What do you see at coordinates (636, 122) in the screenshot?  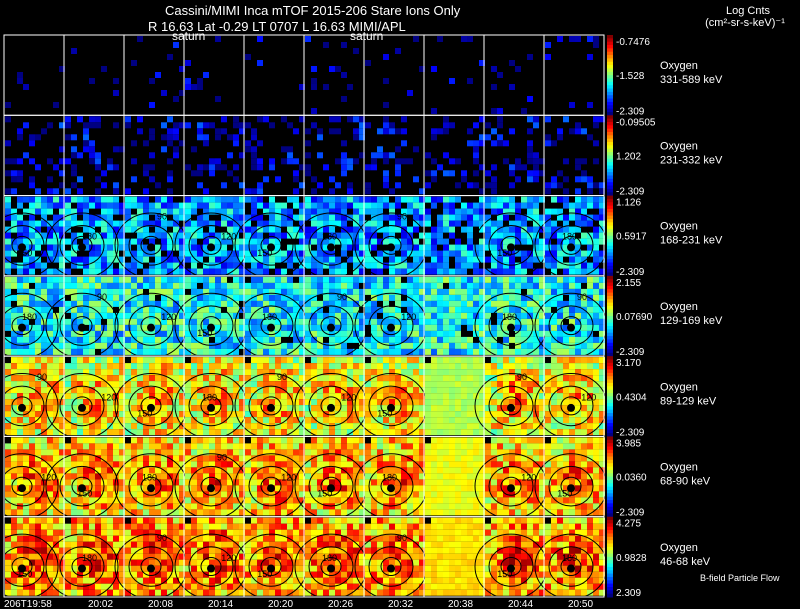 I see `colorbar-max-label: -0.09505` at bounding box center [636, 122].